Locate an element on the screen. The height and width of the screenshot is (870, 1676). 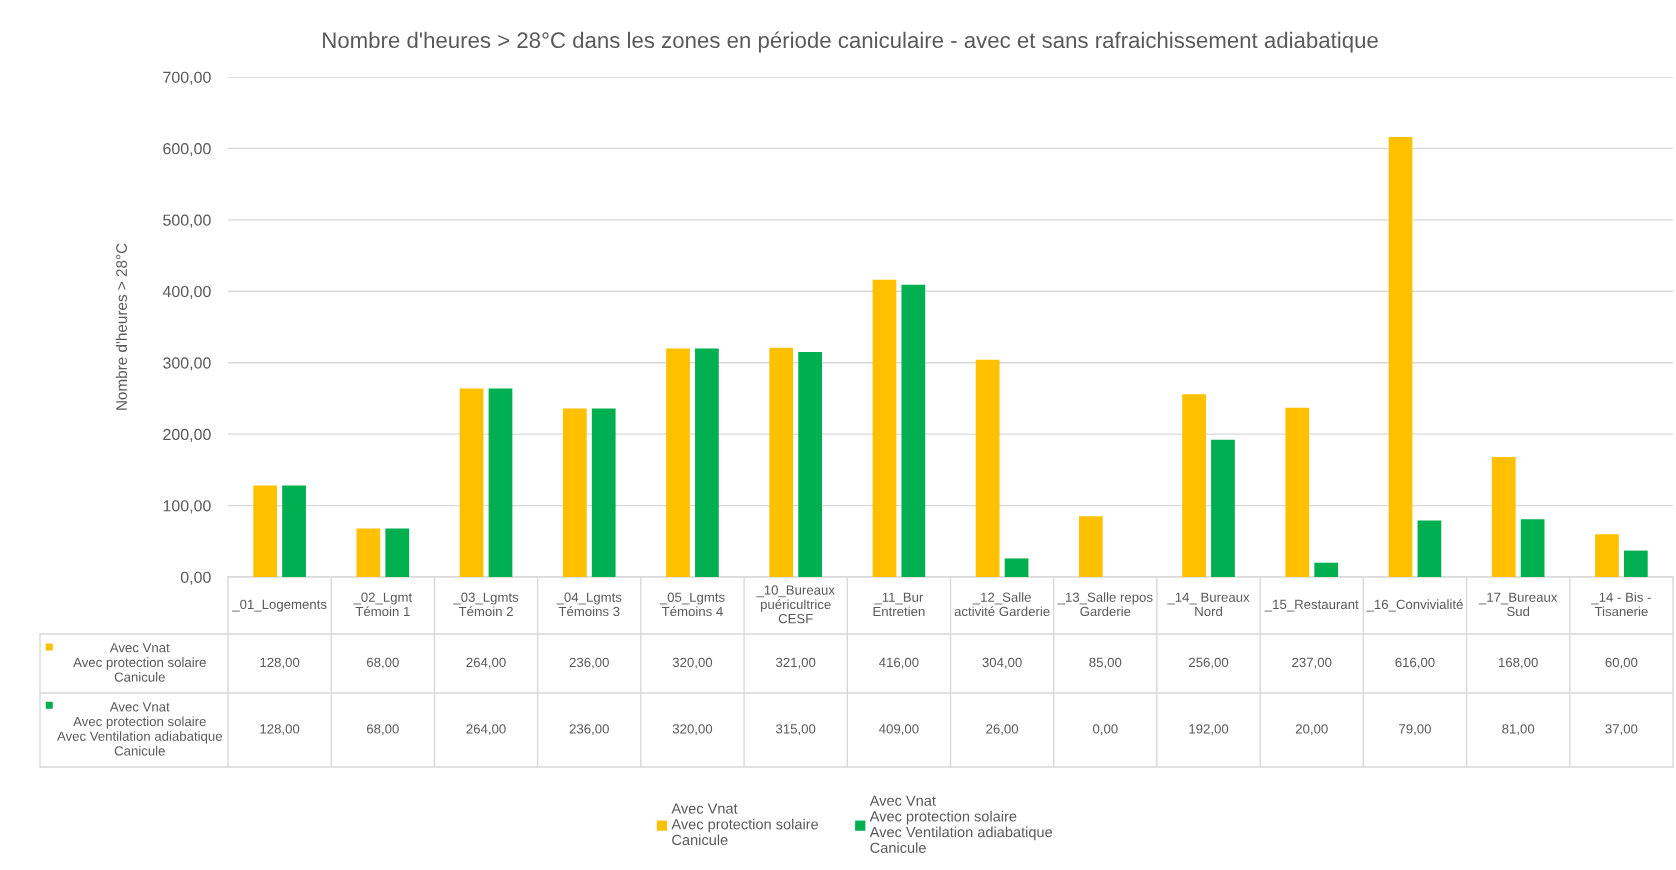
data-label: 0,00 is located at coordinates (1105, 730).